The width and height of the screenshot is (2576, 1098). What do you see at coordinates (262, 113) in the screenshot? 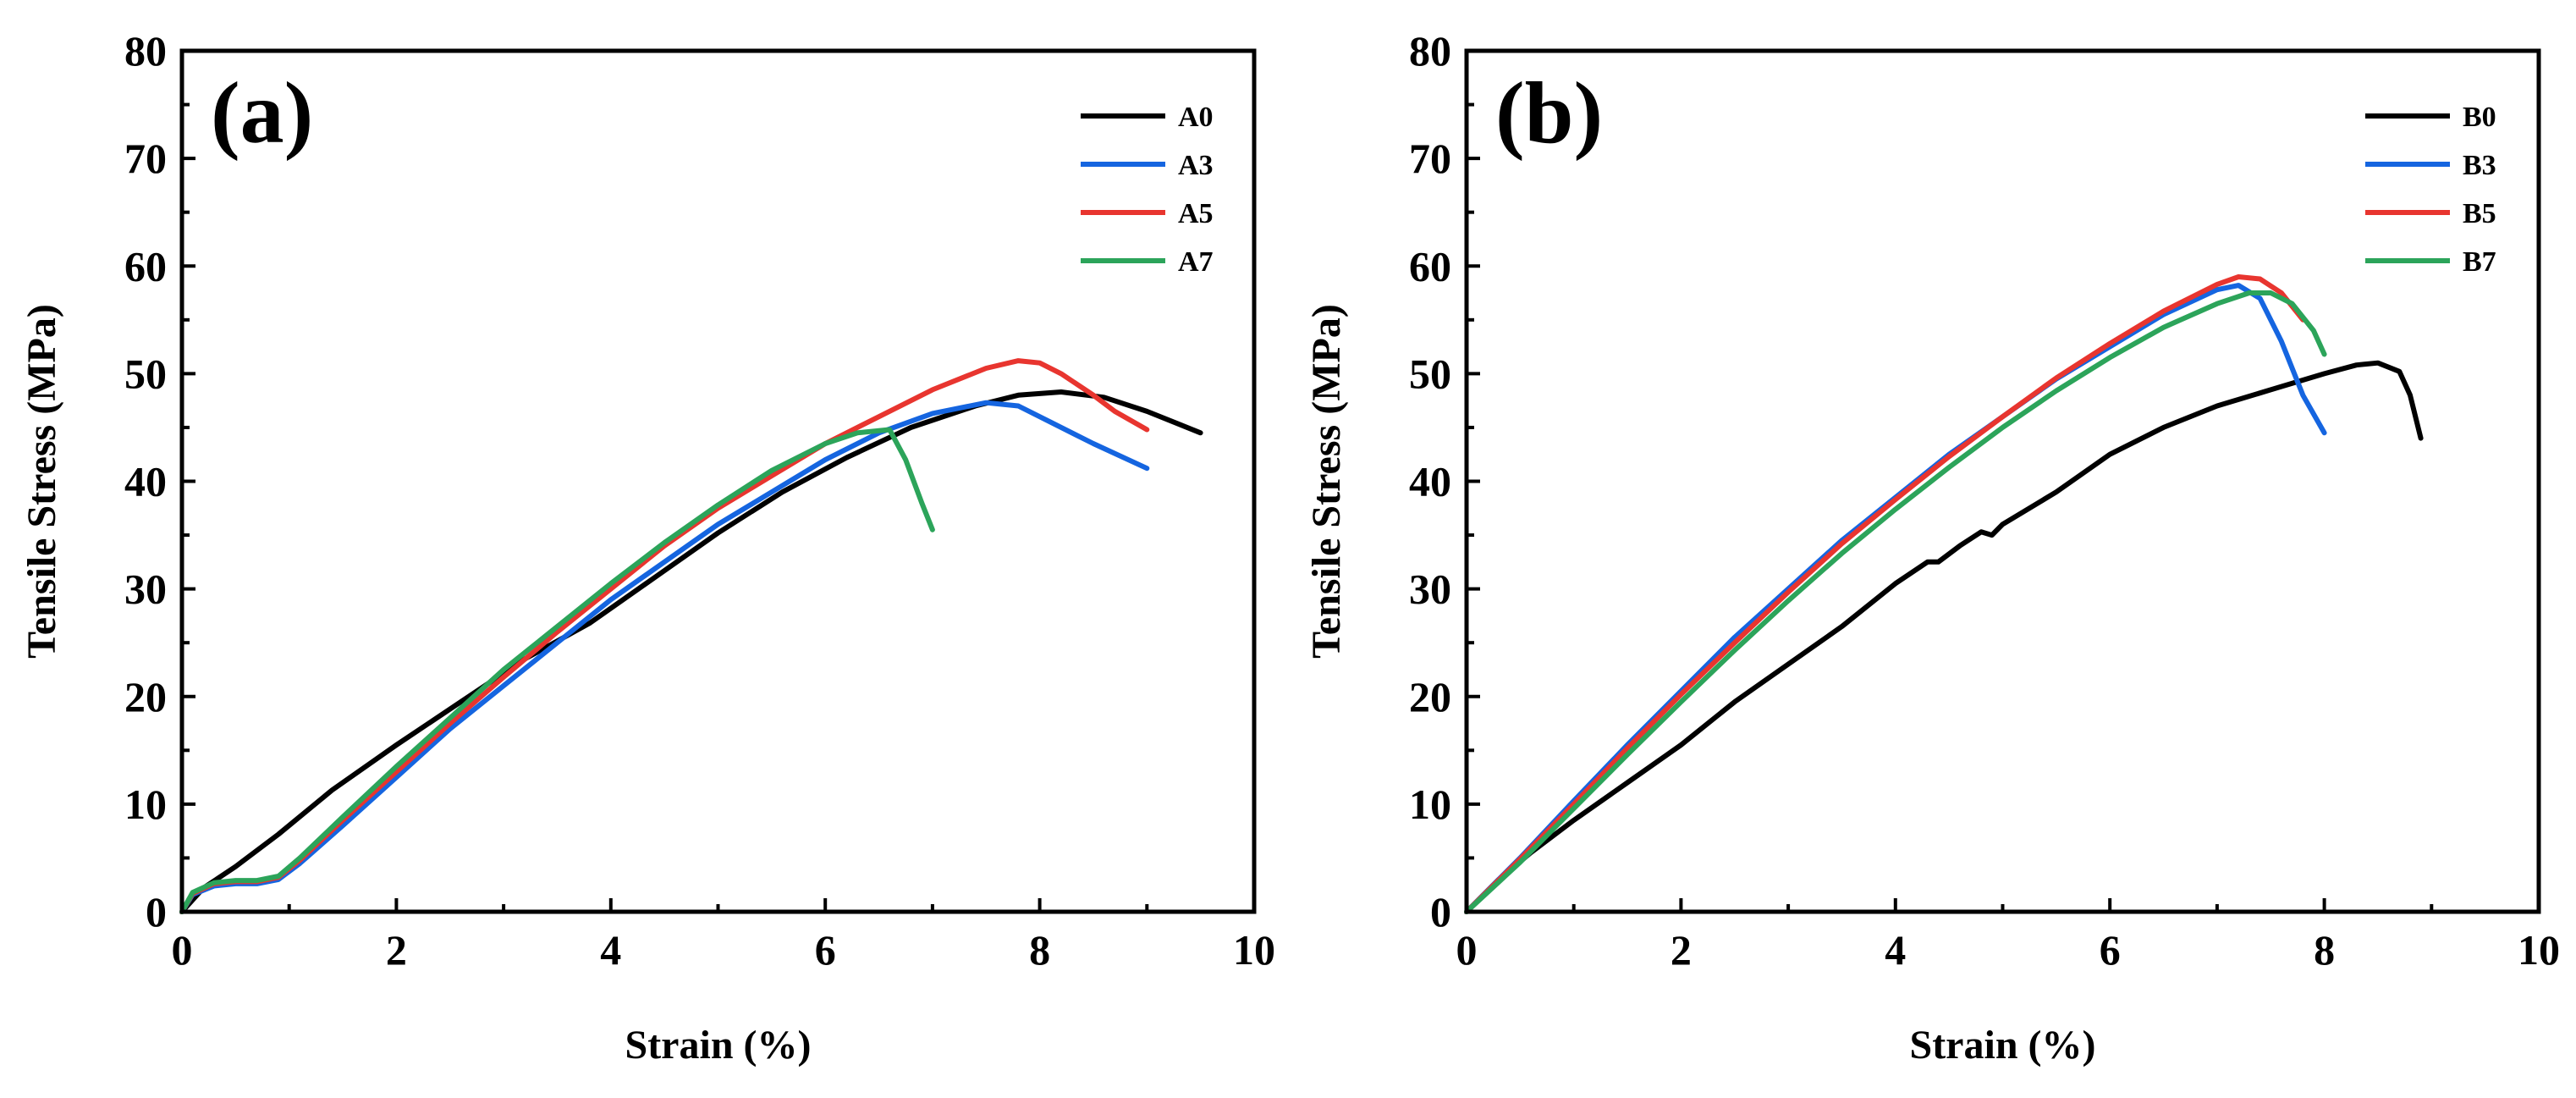
I see `panel-label: (a)` at bounding box center [262, 113].